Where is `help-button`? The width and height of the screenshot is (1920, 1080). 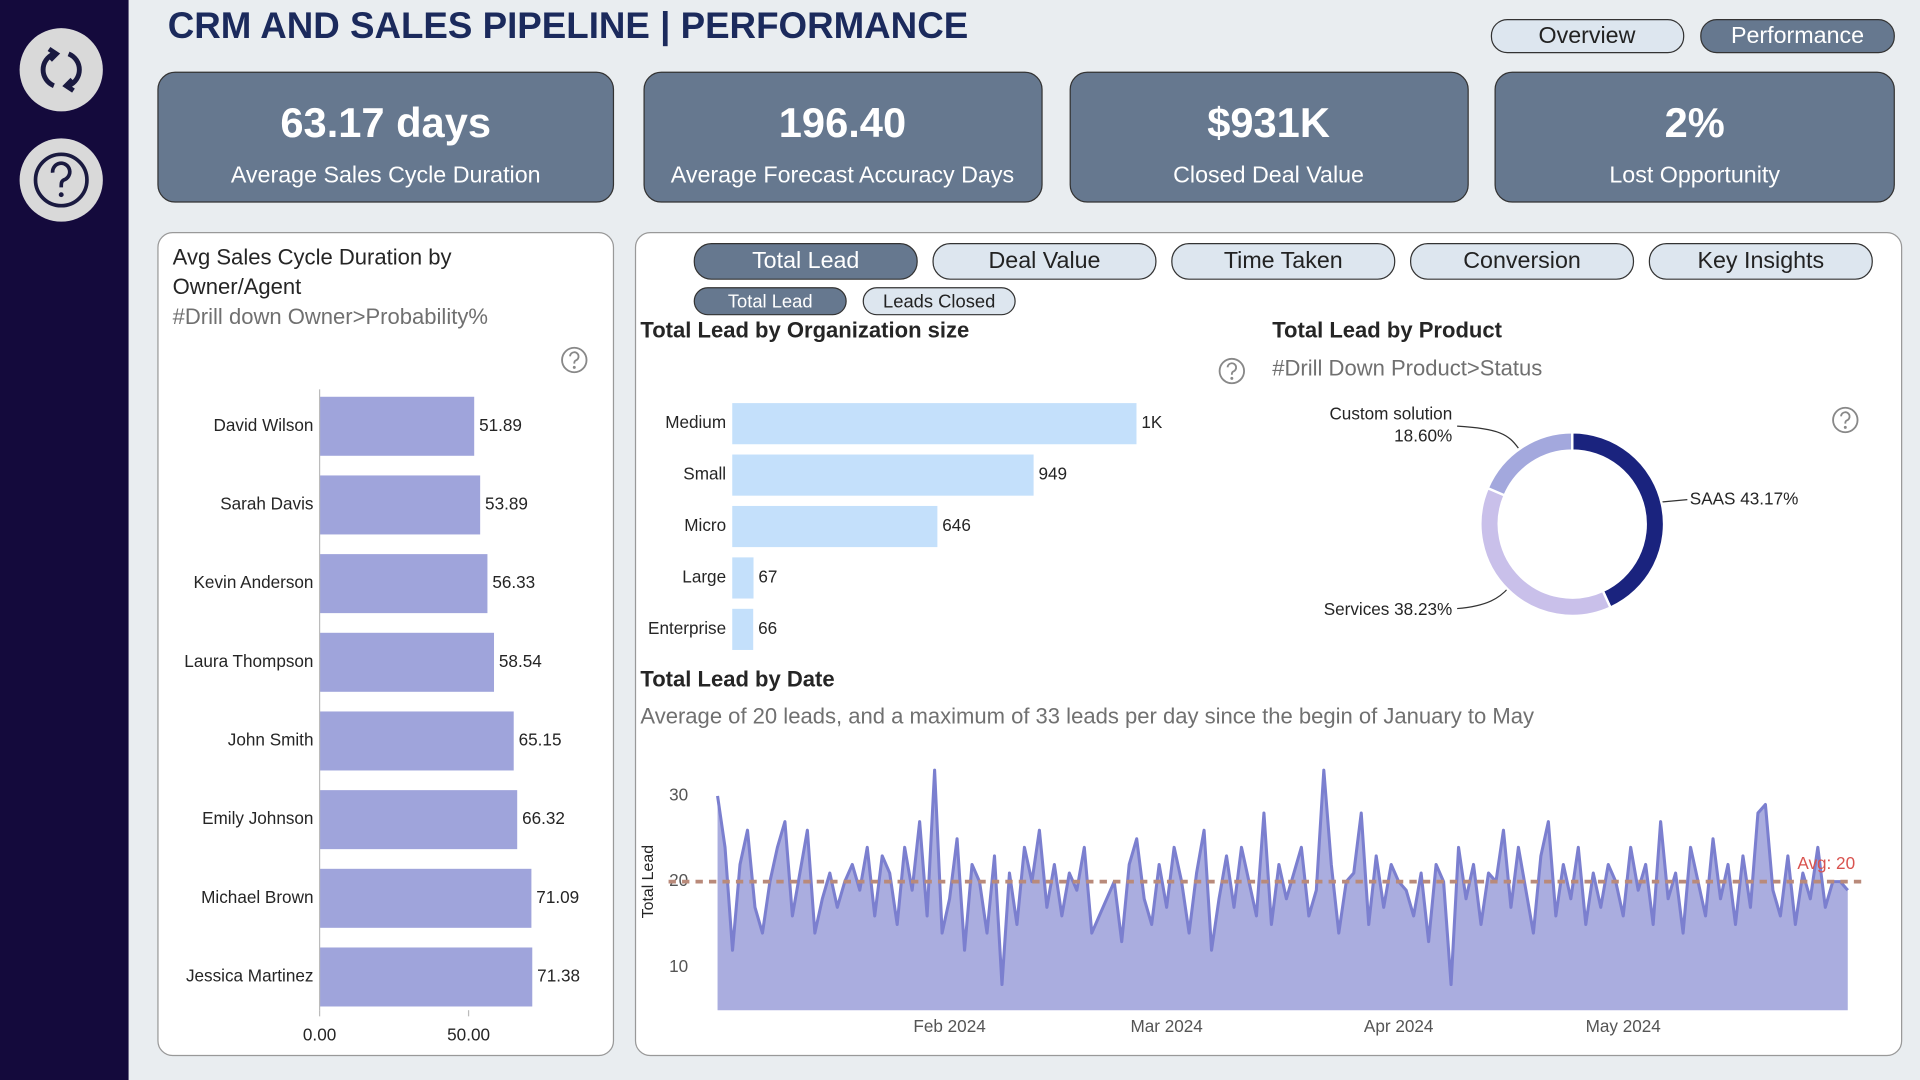 help-button is located at coordinates (61, 180).